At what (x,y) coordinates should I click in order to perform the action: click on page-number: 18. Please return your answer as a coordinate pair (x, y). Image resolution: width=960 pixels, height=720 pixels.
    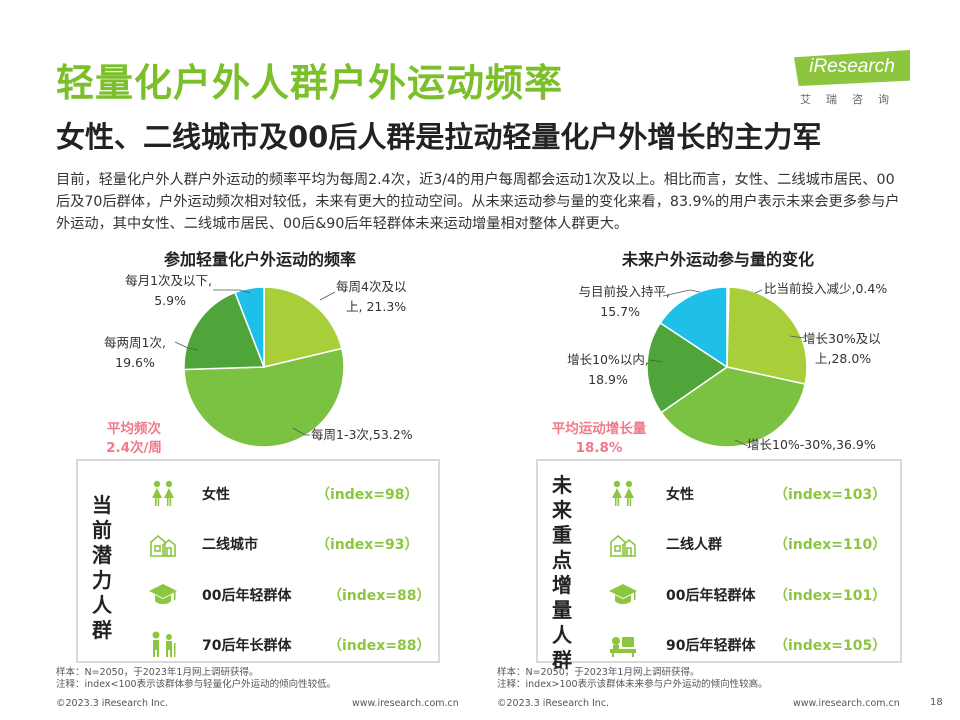
    Looking at the image, I should click on (936, 702).